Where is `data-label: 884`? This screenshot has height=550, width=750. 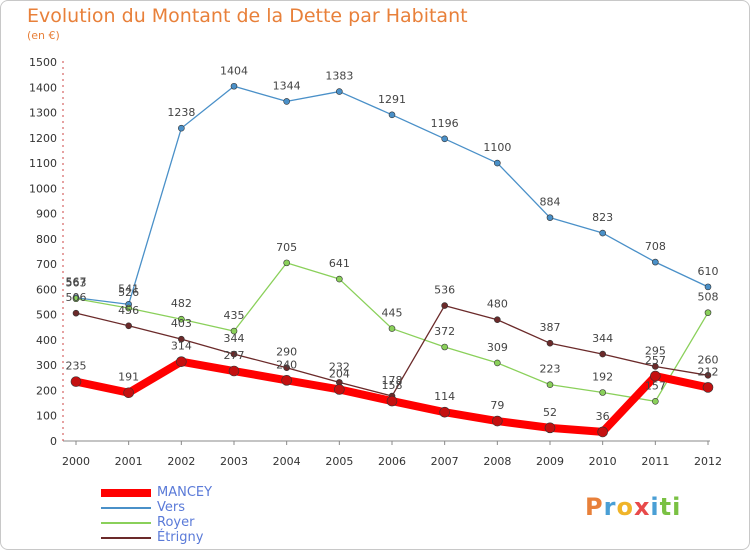 data-label: 884 is located at coordinates (550, 202).